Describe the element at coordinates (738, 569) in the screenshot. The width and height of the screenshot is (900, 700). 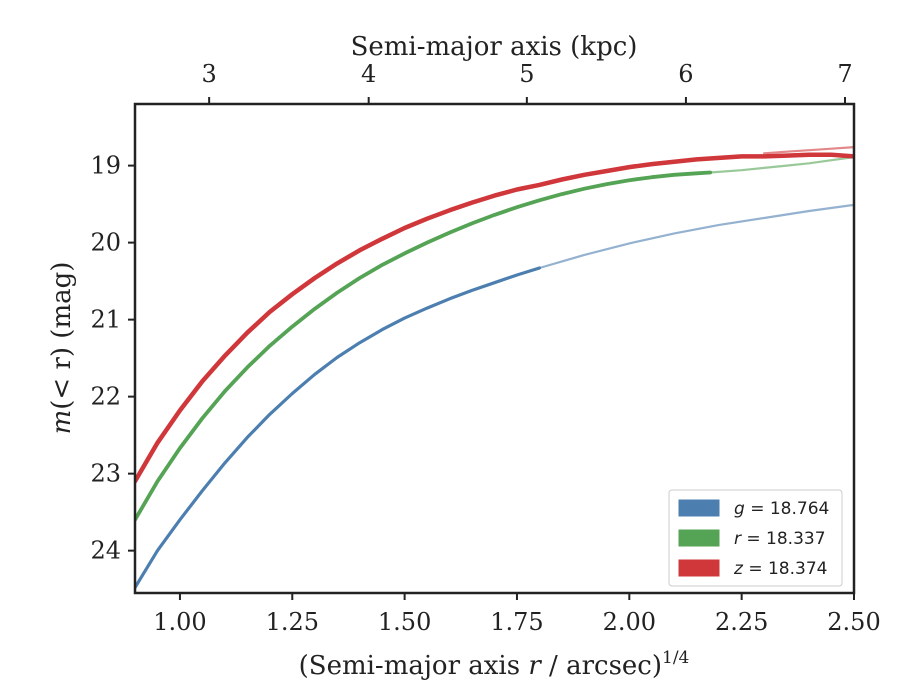
I see `legend-band-z: z` at that location.